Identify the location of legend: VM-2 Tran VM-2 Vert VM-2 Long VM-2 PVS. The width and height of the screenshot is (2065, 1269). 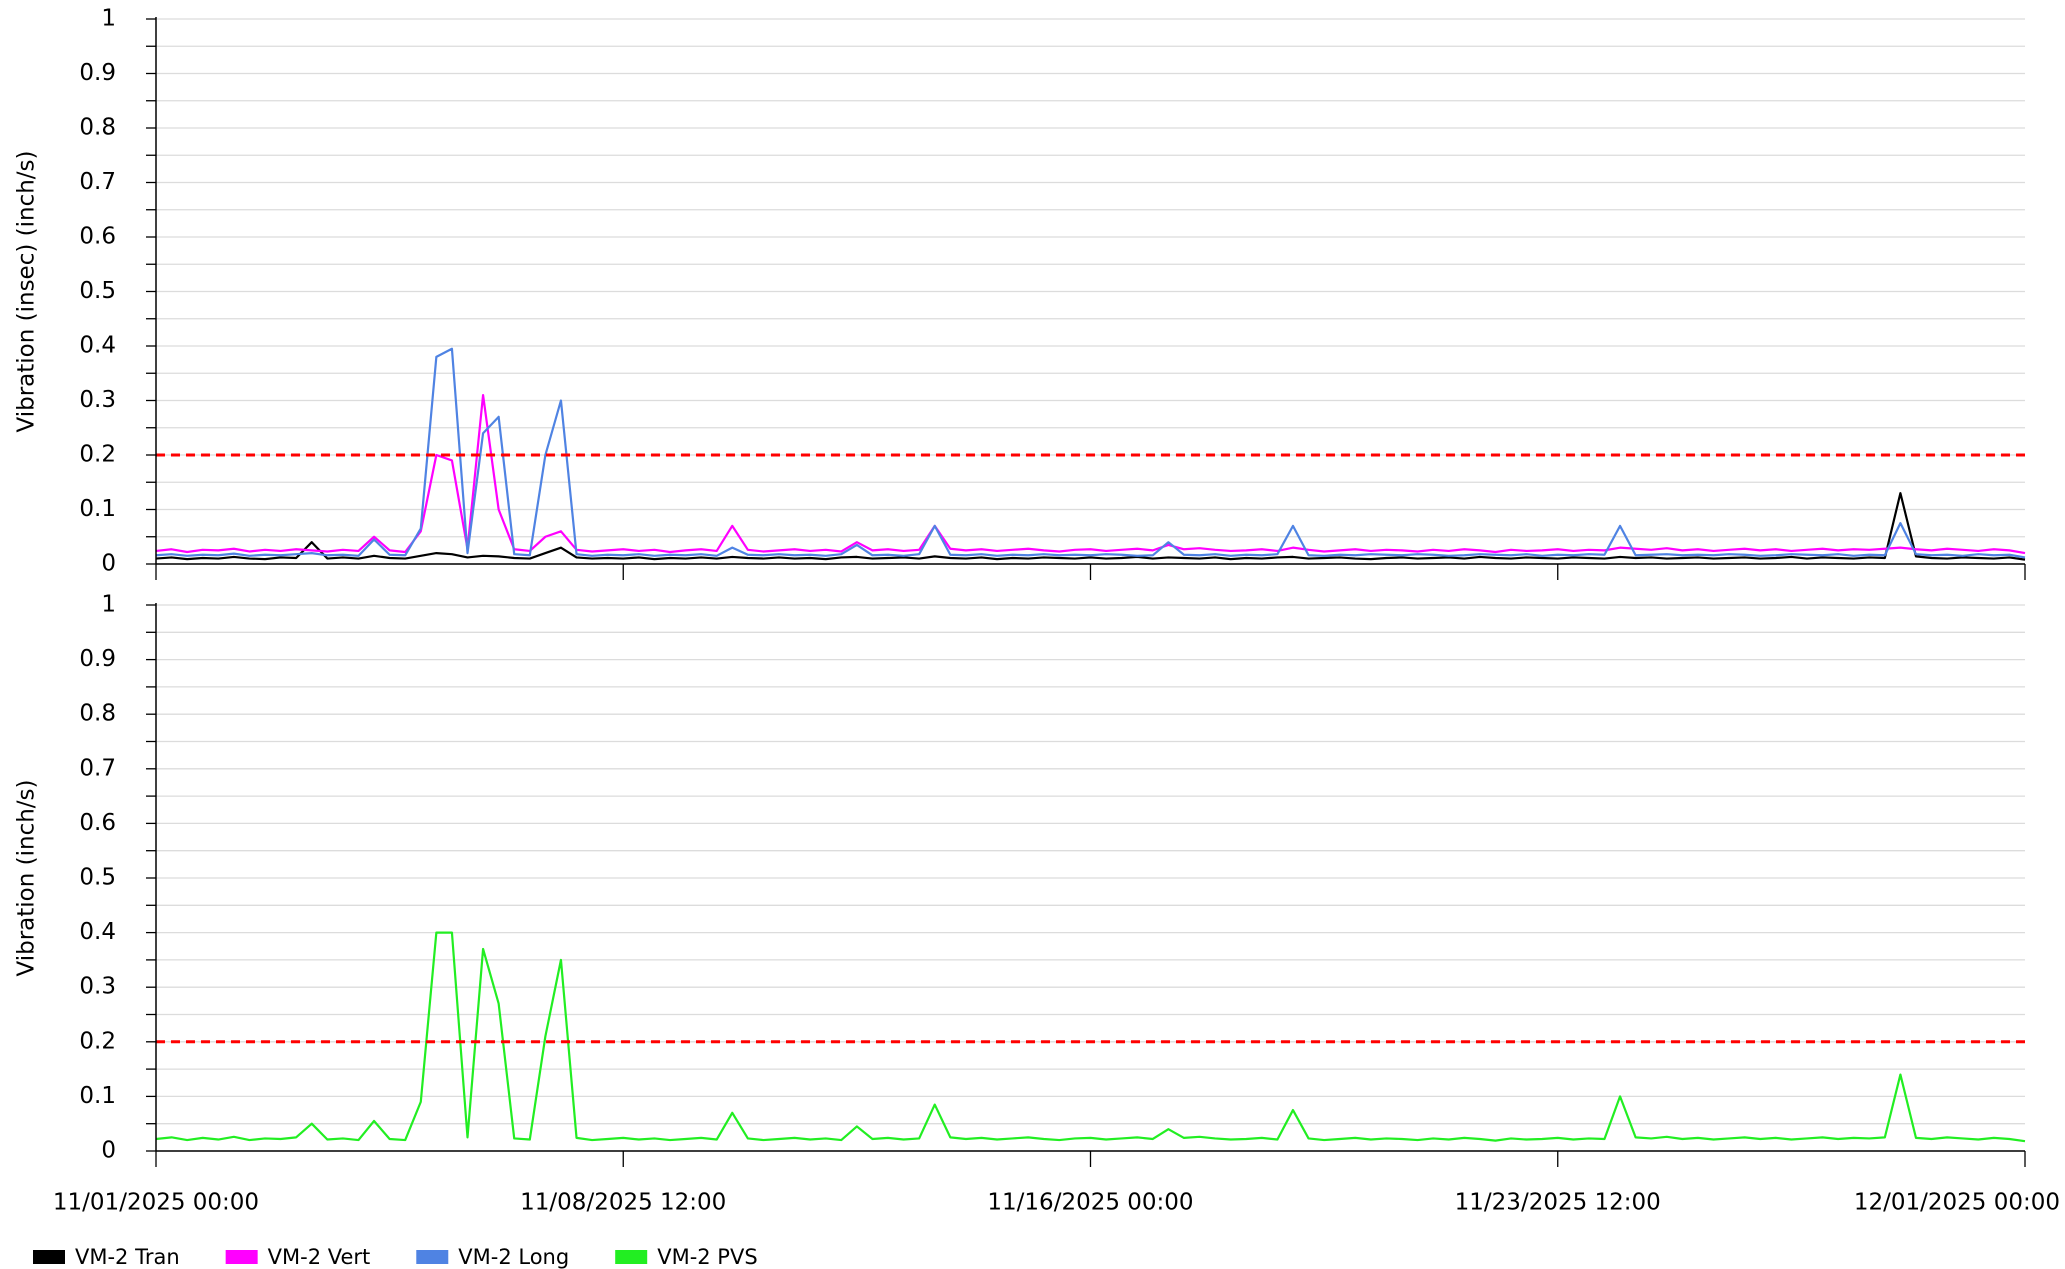
(395, 1257).